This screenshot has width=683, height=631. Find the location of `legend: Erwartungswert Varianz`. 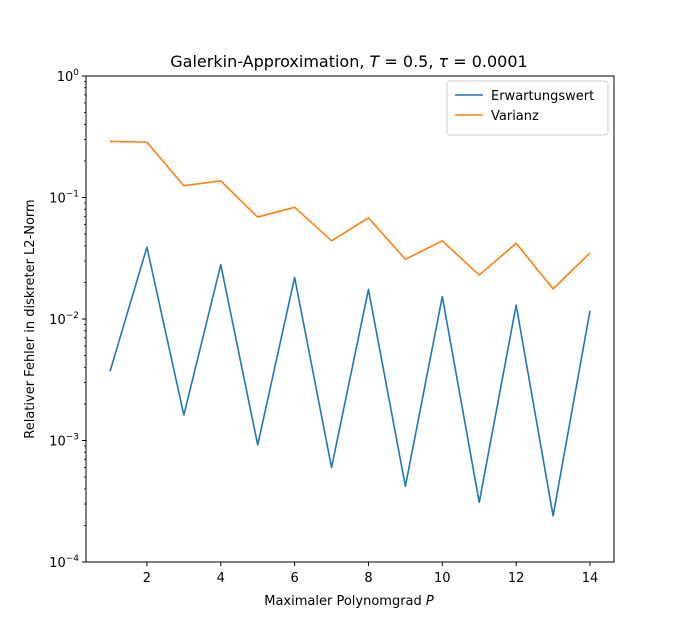

legend: Erwartungswert Varianz is located at coordinates (527, 108).